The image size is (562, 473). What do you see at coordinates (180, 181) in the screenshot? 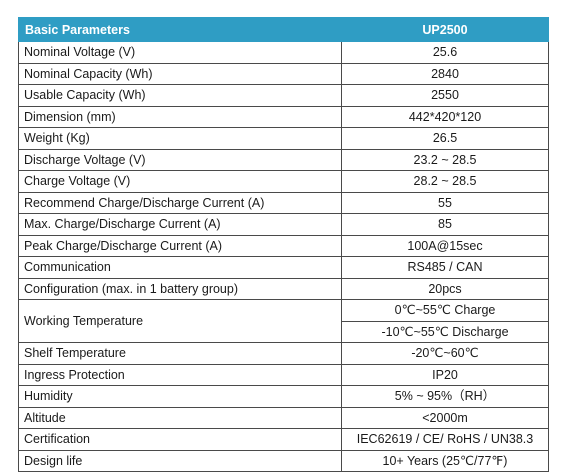
I see `row-label: Charge Voltage (V)` at bounding box center [180, 181].